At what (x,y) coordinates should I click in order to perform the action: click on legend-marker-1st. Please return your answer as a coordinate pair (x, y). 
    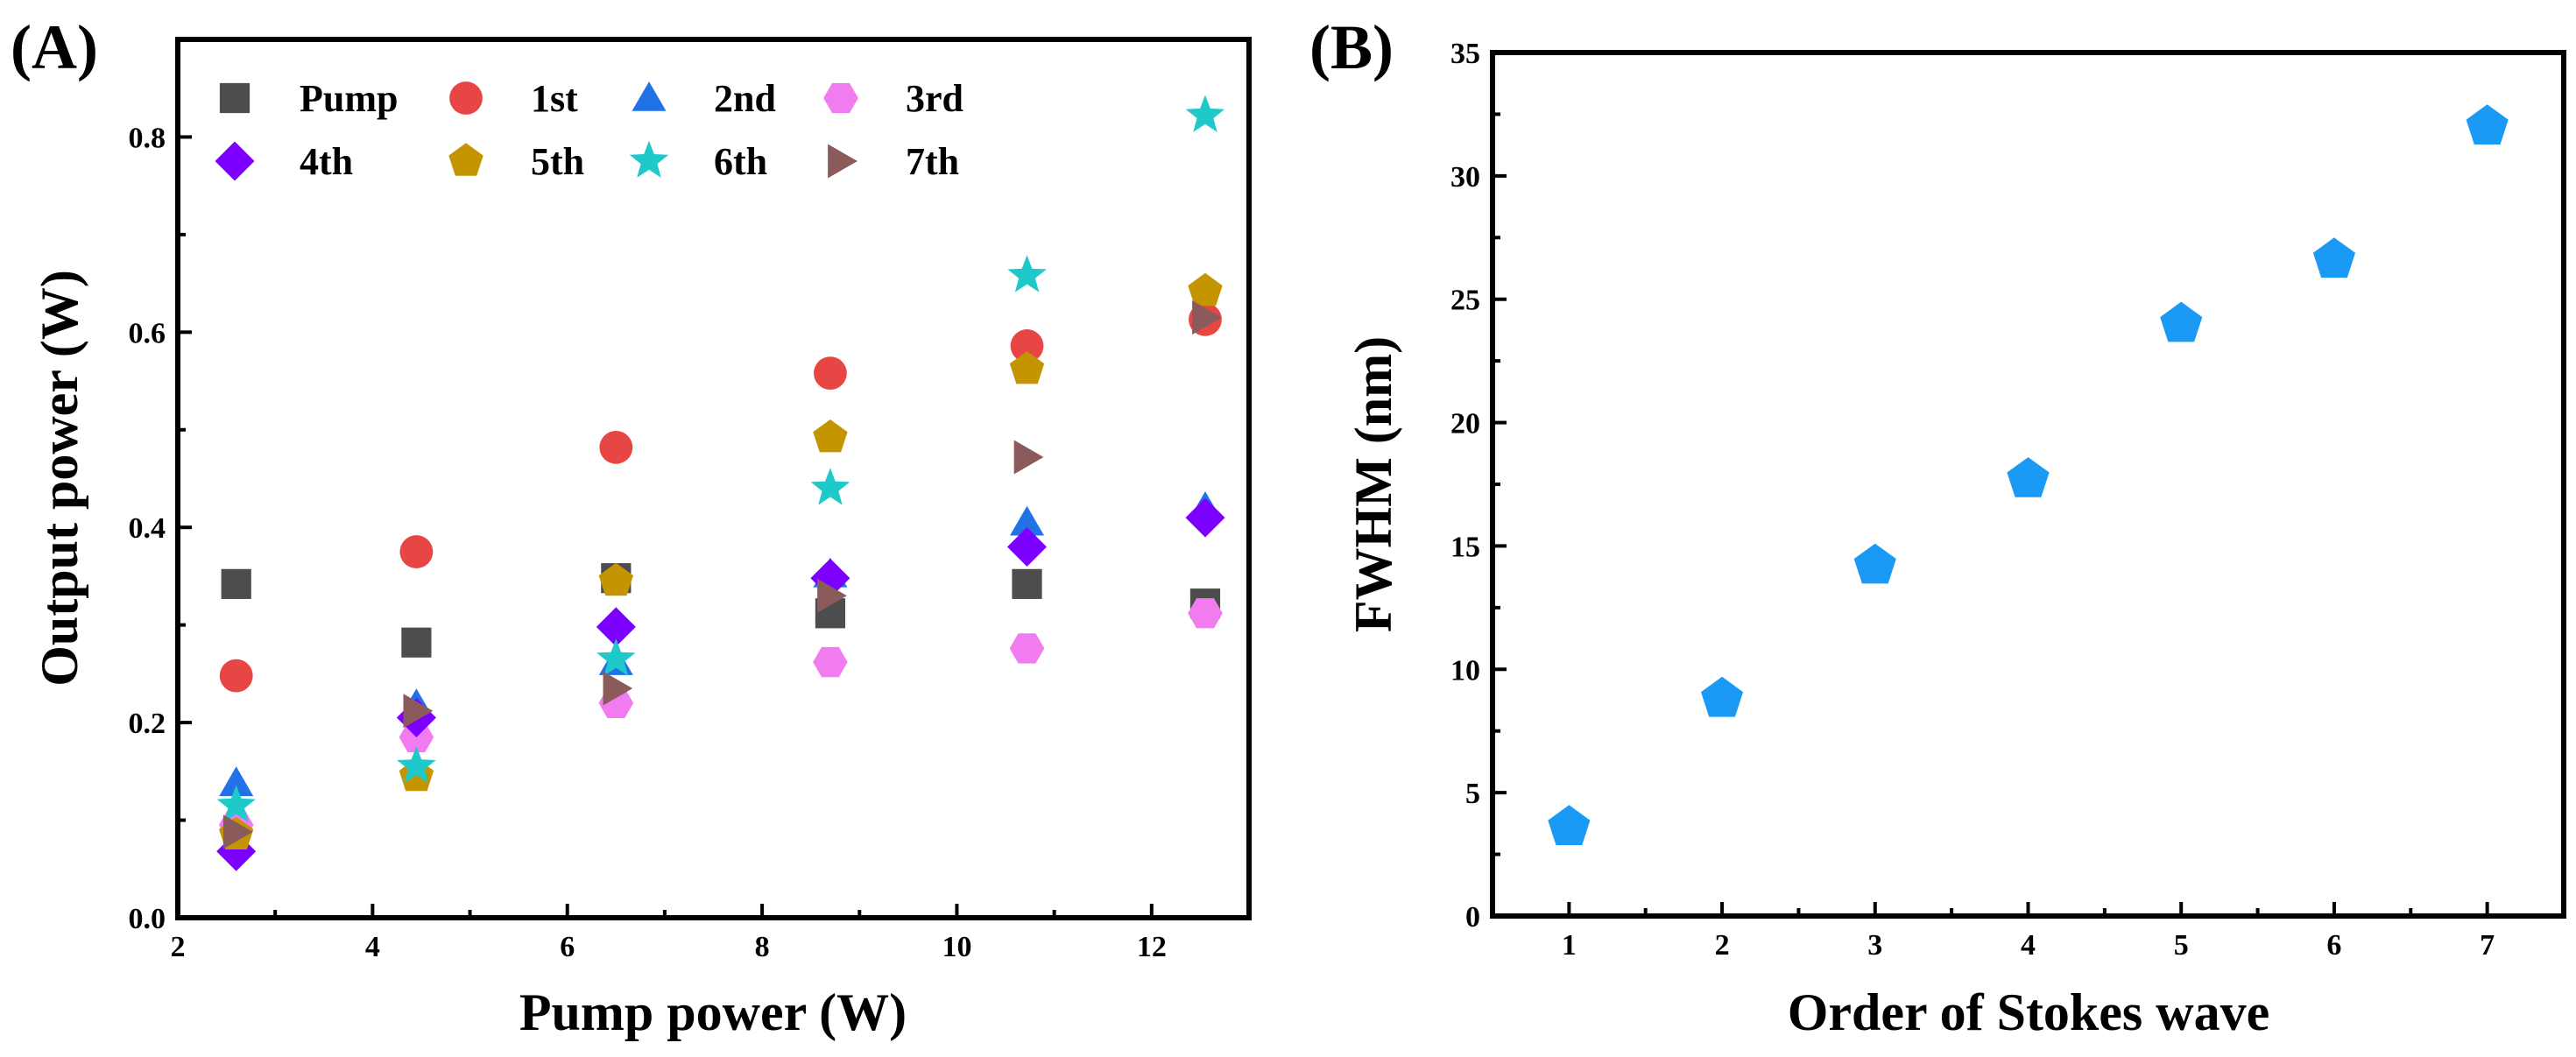
    Looking at the image, I should click on (466, 98).